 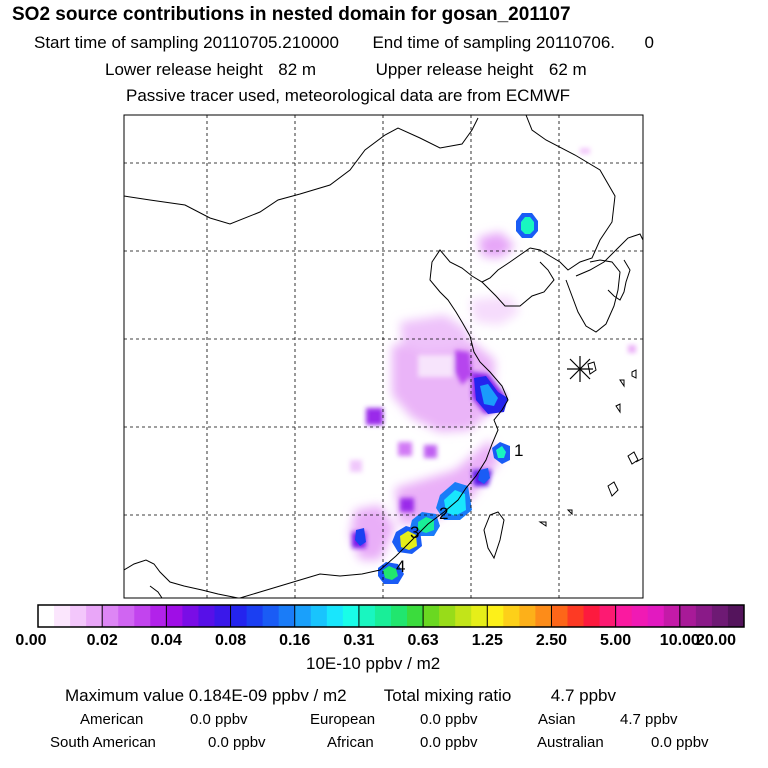 What do you see at coordinates (447, 695) in the screenshot?
I see `total-label: Total mixing ratio` at bounding box center [447, 695].